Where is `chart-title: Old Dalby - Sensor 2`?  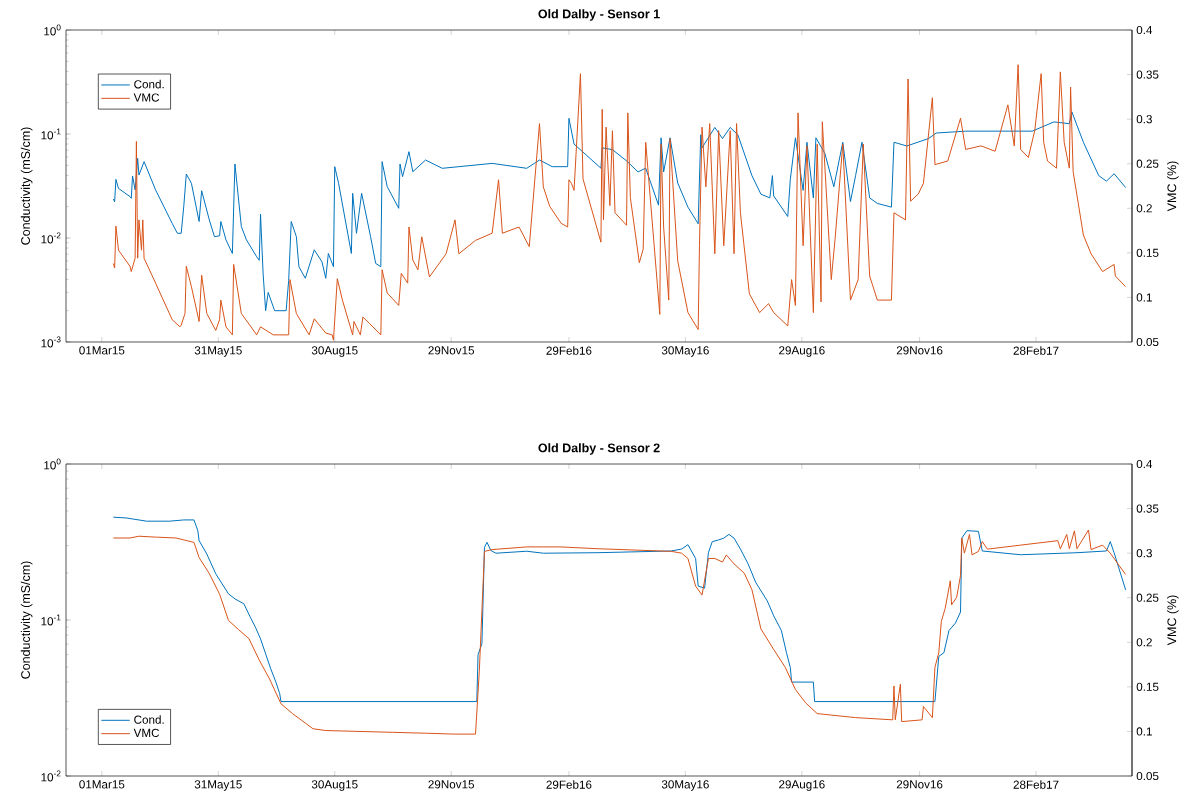
chart-title: Old Dalby - Sensor 2 is located at coordinates (599, 449).